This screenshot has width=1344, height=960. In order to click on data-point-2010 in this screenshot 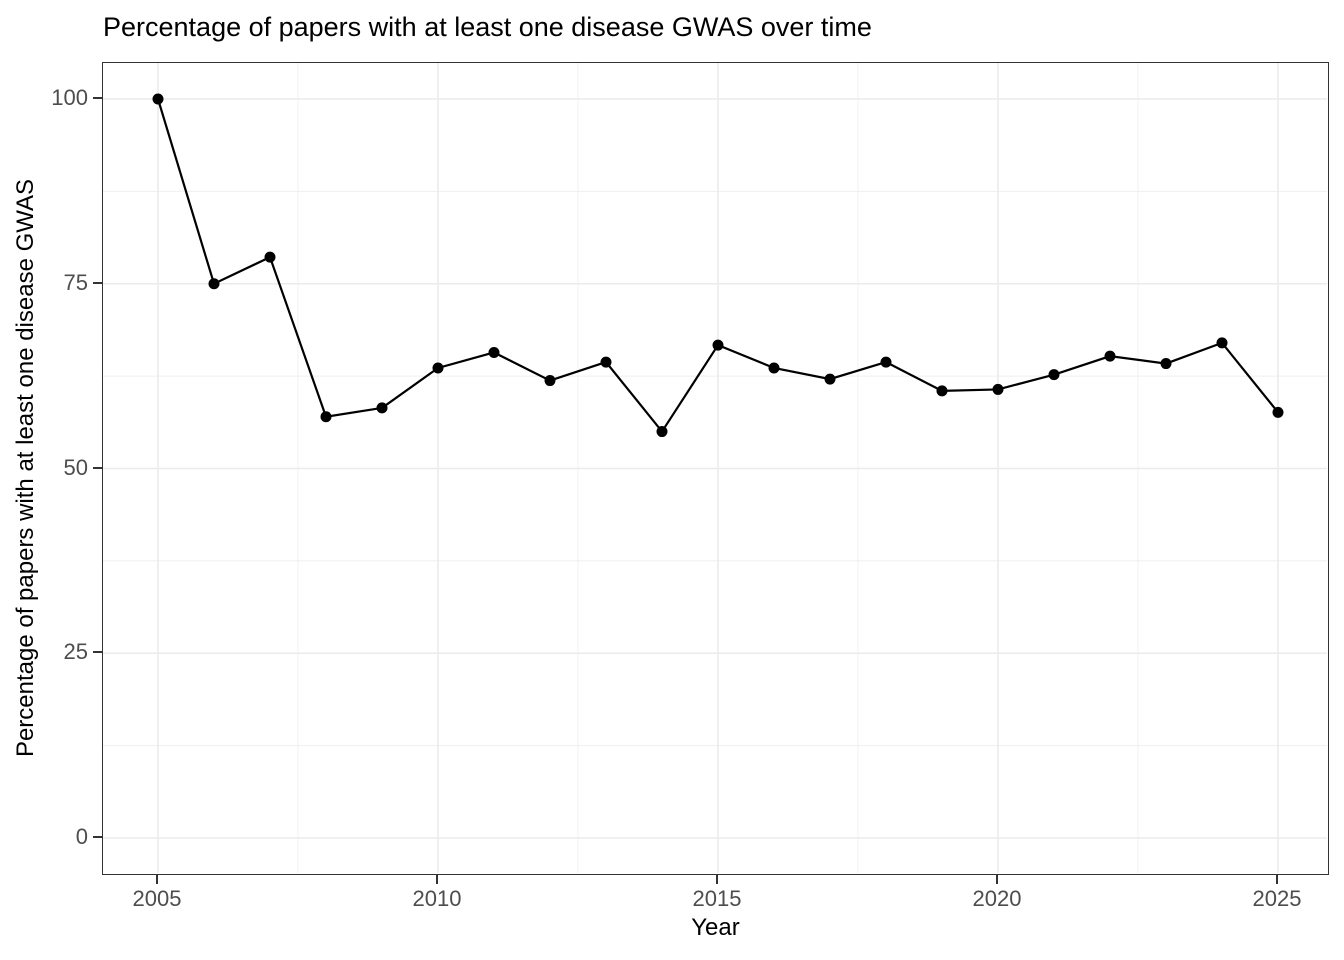, I will do `click(438, 368)`.